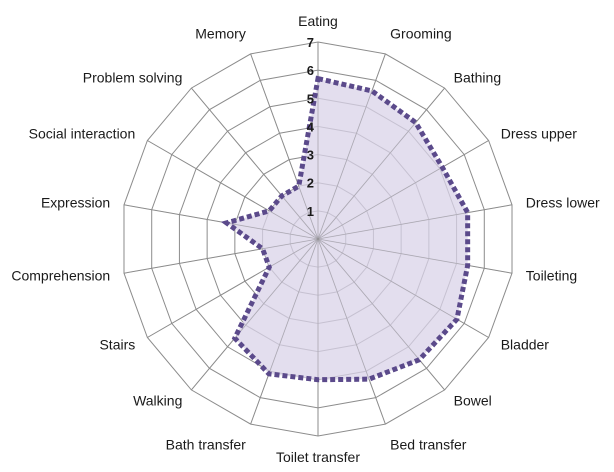 The image size is (614, 472). I want to click on tick-label: 4, so click(311, 126).